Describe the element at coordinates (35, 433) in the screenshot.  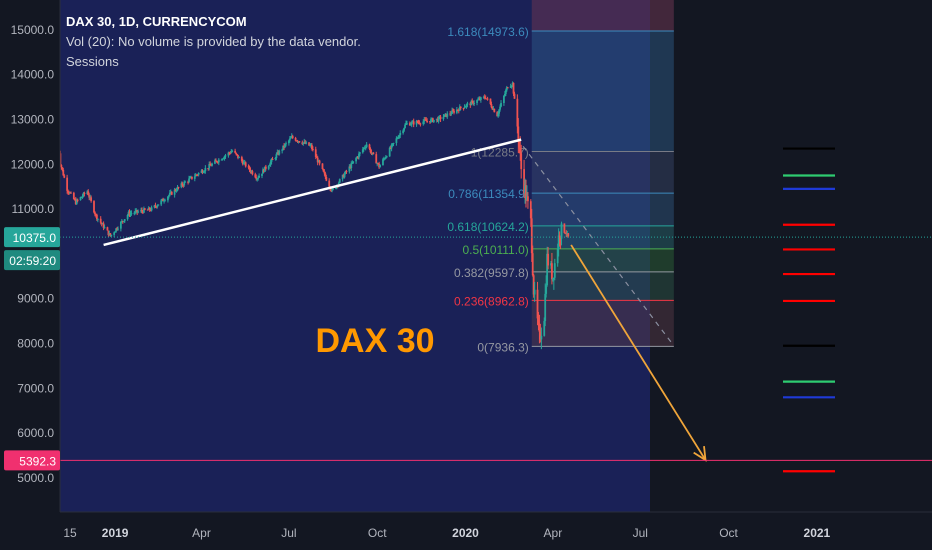
I see `price-tick-label: 6000.0` at that location.